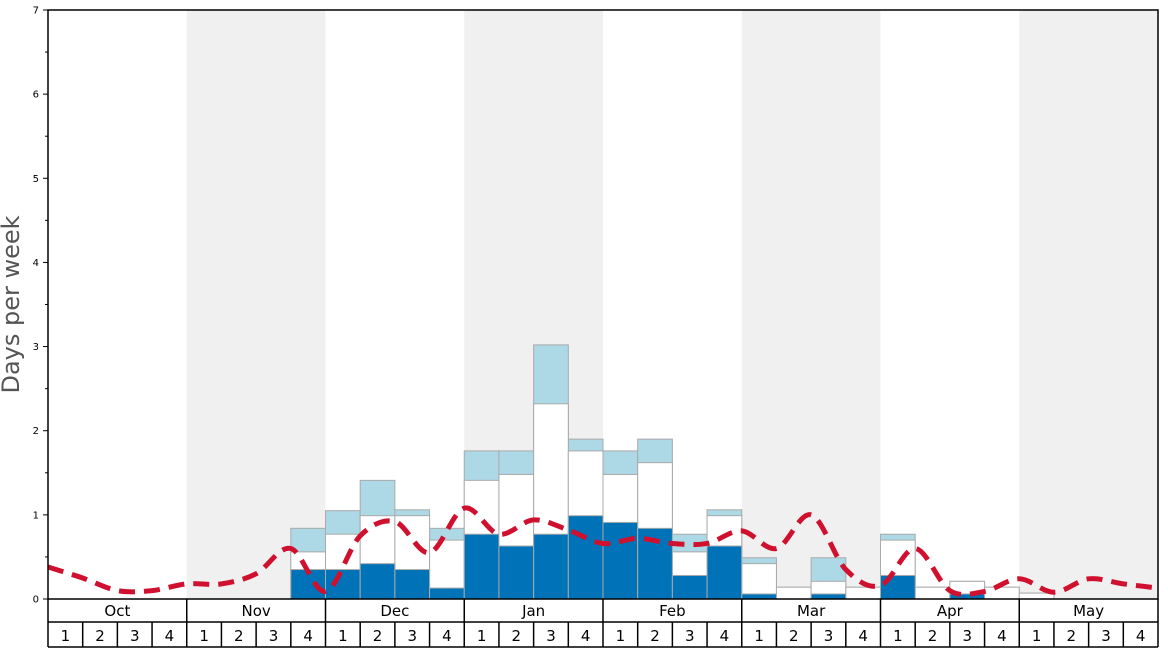 The image size is (1168, 648). Describe the element at coordinates (759, 636) in the screenshot. I see `week-label-mar-1: 1` at that location.